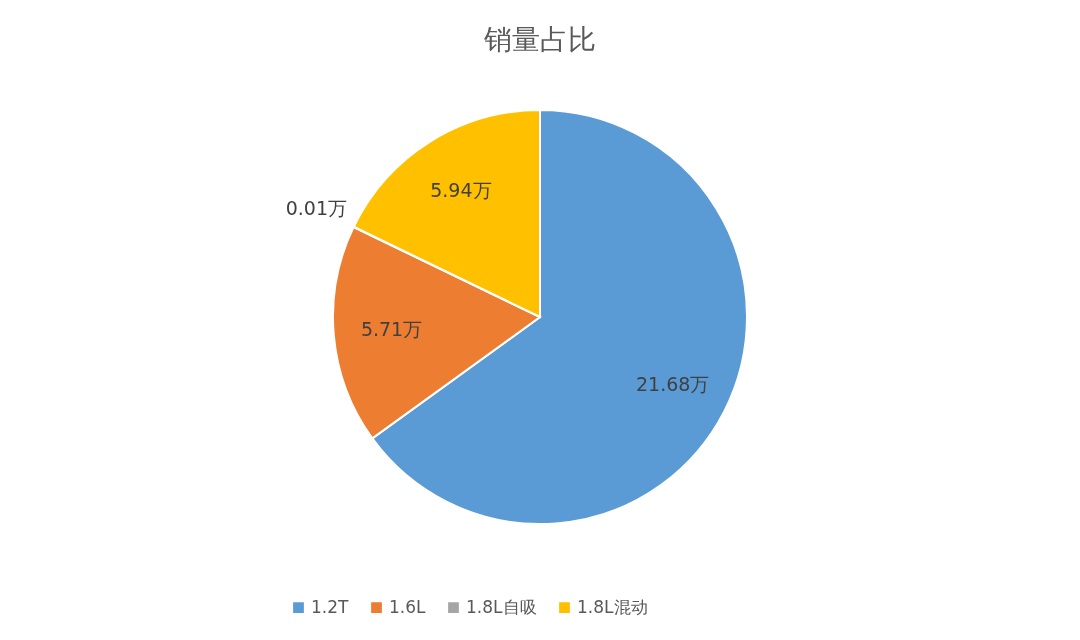  Describe the element at coordinates (501, 606) in the screenshot. I see `legend-label: 1.8L自吸` at that location.